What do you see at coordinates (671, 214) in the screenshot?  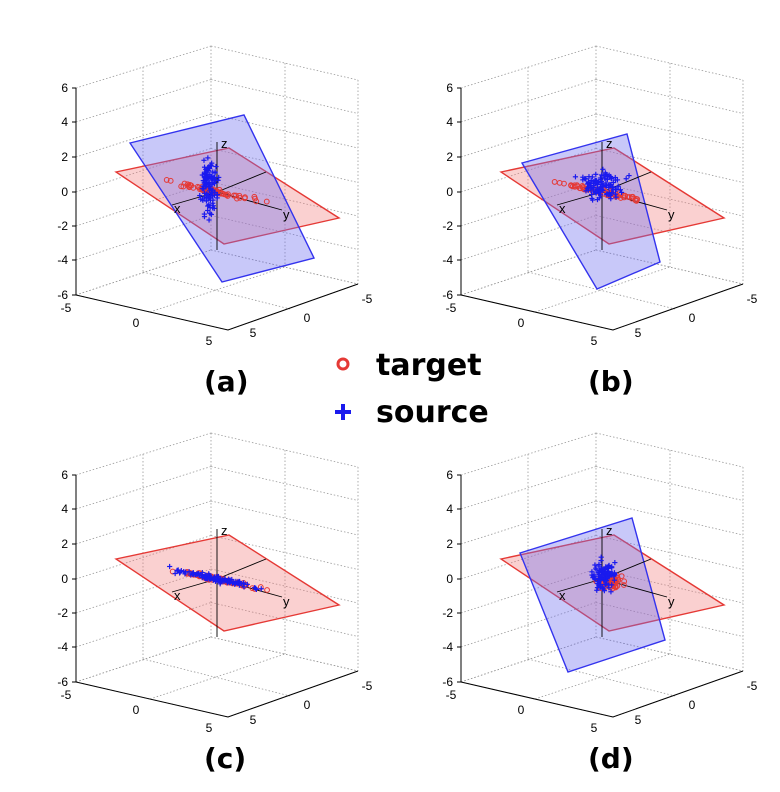 I see `y-axis-label: y` at bounding box center [671, 214].